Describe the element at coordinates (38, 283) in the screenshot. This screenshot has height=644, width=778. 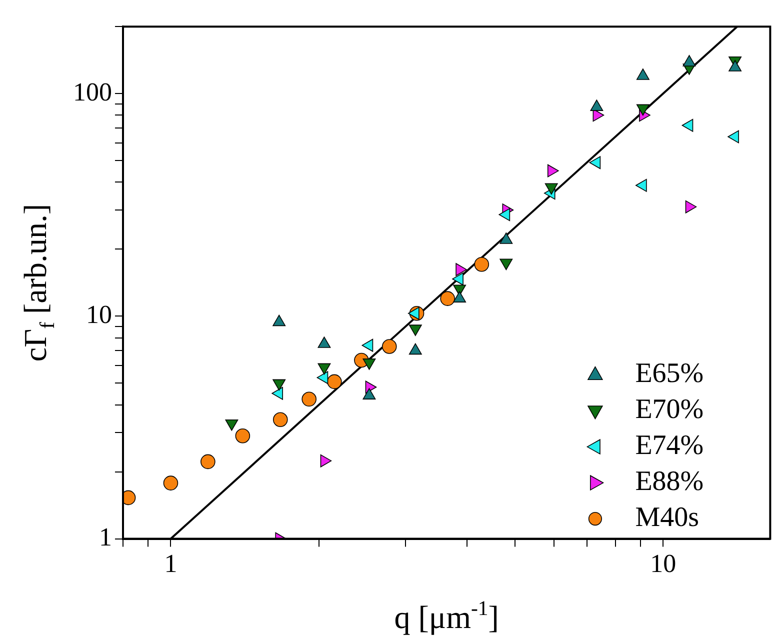
I see `y-axis-title: cΓf [arb.un.]` at that location.